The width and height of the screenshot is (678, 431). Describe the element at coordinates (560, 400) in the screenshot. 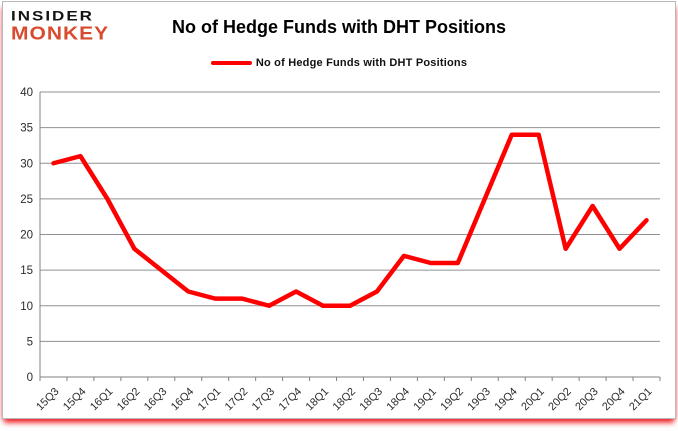

I see `x-axis-tick-label: 20Q2` at that location.